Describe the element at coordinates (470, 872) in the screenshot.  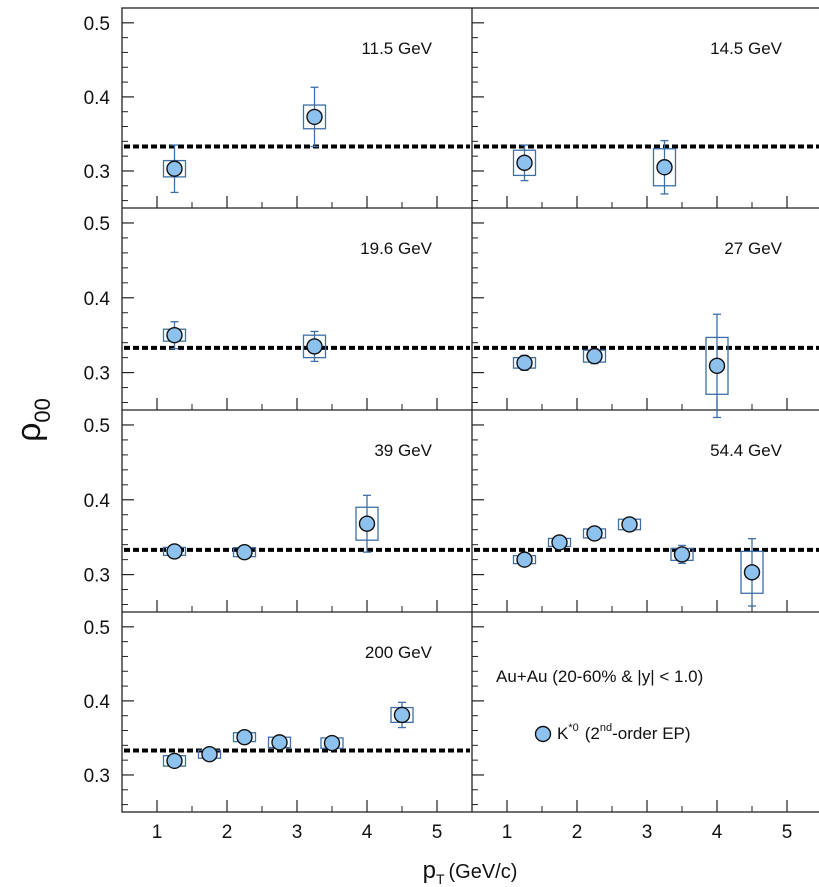
I see `x-axis-title: pT (GeV/c)` at that location.